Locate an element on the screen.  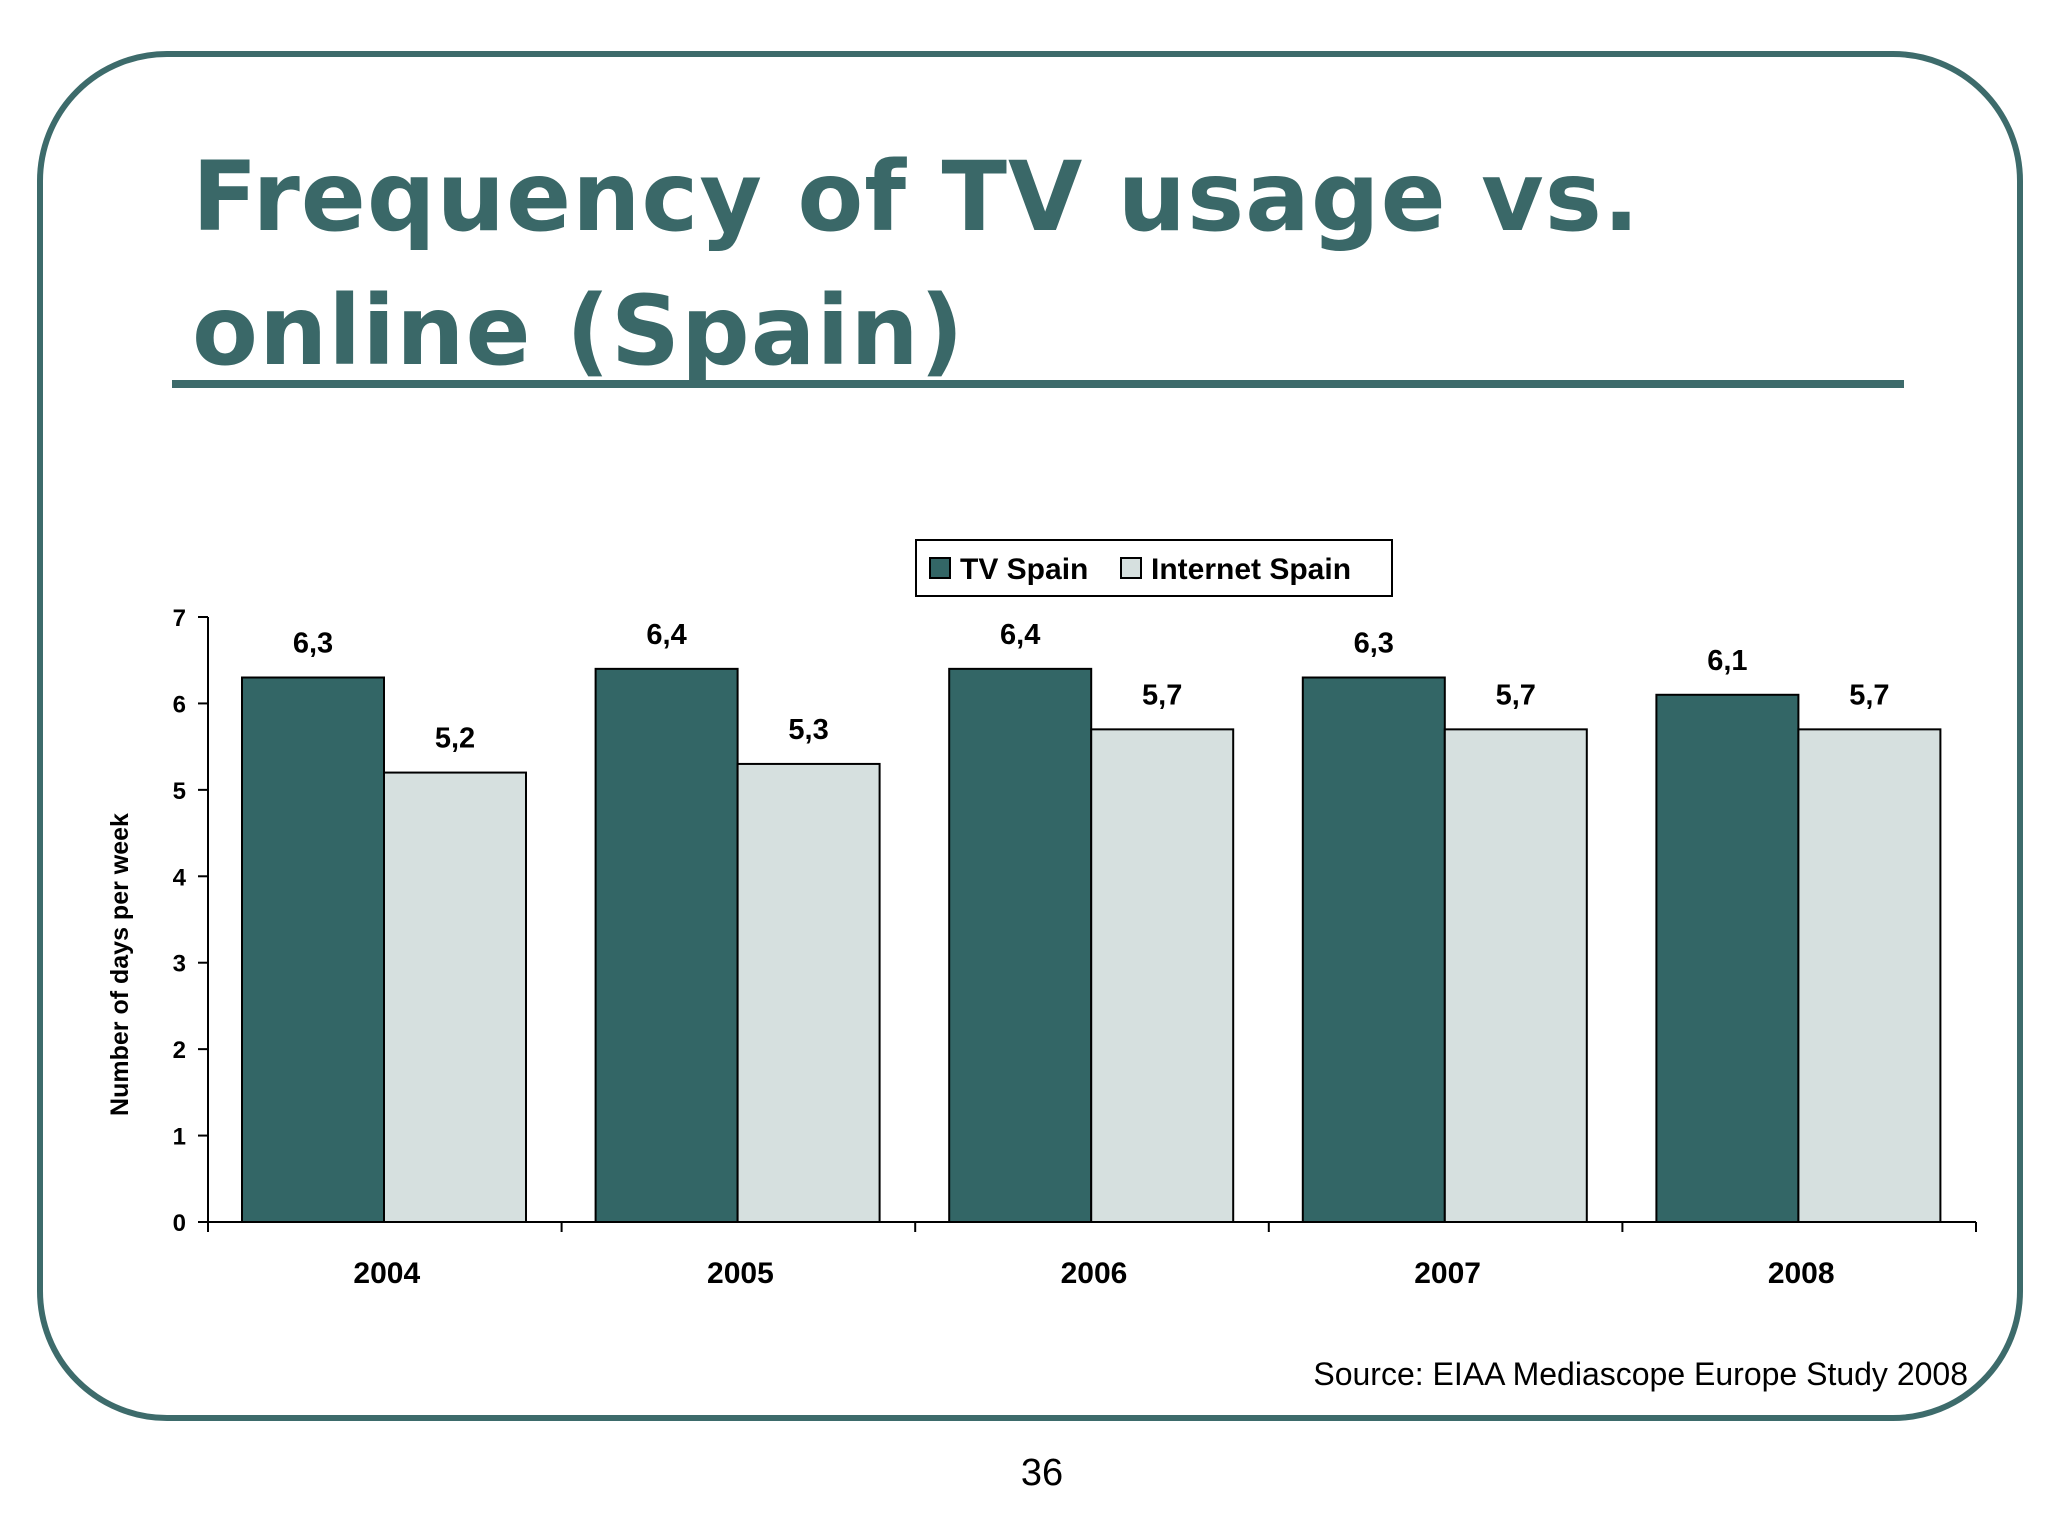
bar-internet-2006 is located at coordinates (1162, 975).